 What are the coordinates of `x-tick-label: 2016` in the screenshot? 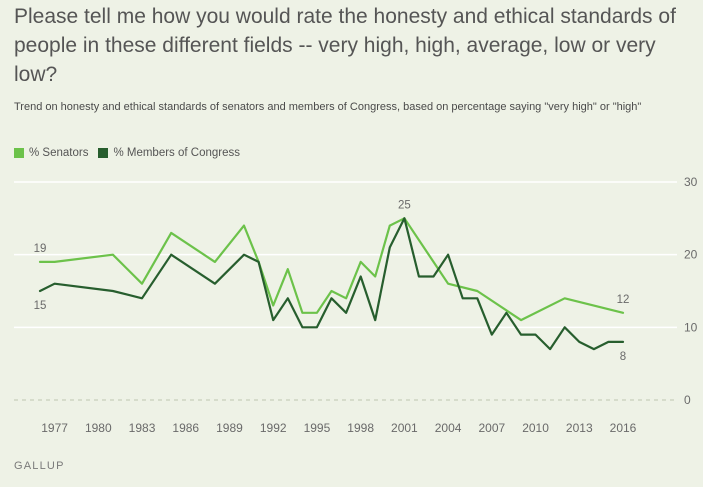 It's located at (623, 428).